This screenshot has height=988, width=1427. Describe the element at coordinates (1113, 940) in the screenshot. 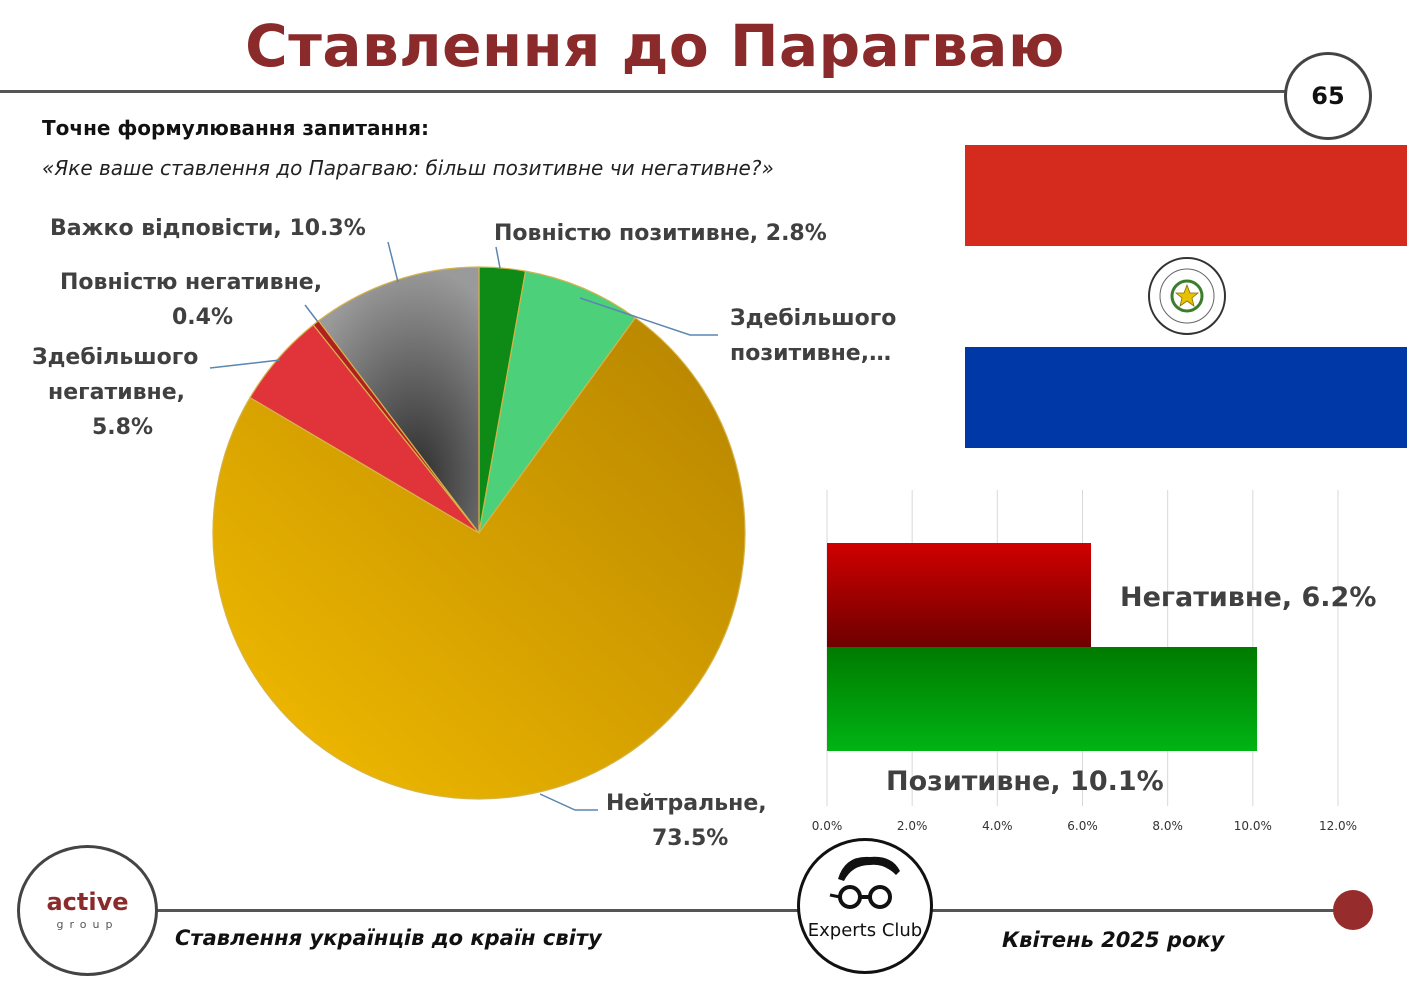

I see `footer-date: Квітень 2025 року` at that location.